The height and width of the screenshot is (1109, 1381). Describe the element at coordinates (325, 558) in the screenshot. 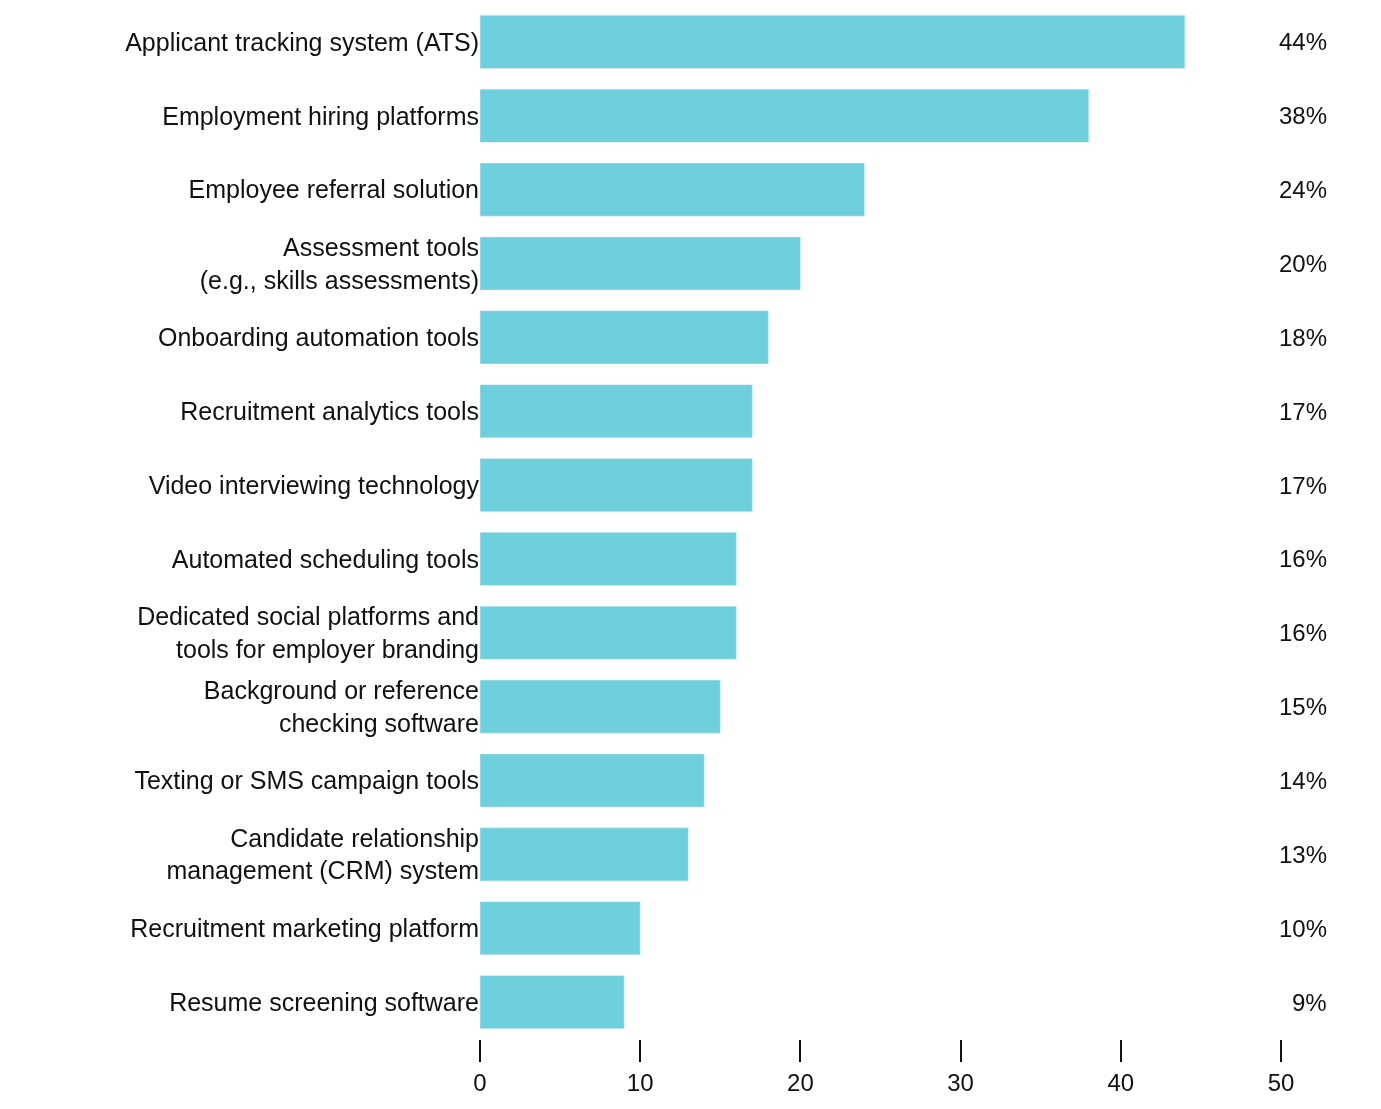

I see `y-tick-label: Automated scheduling tools` at that location.